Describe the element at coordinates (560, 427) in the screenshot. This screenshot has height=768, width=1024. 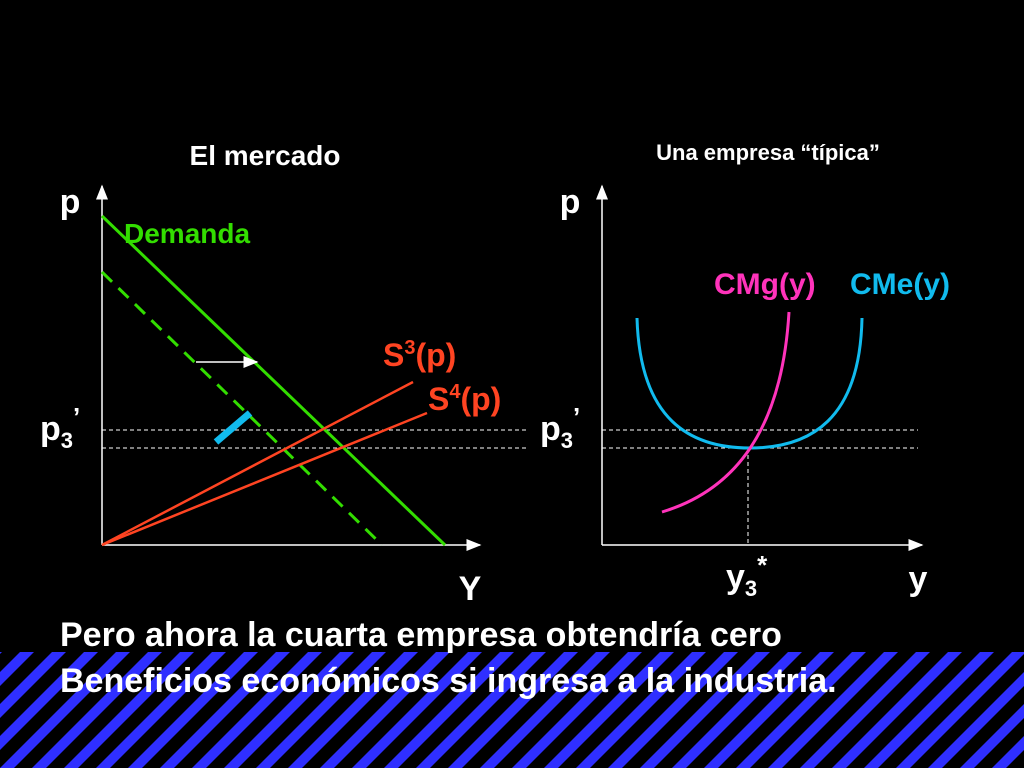
I see `firm-price-label: p3’` at that location.